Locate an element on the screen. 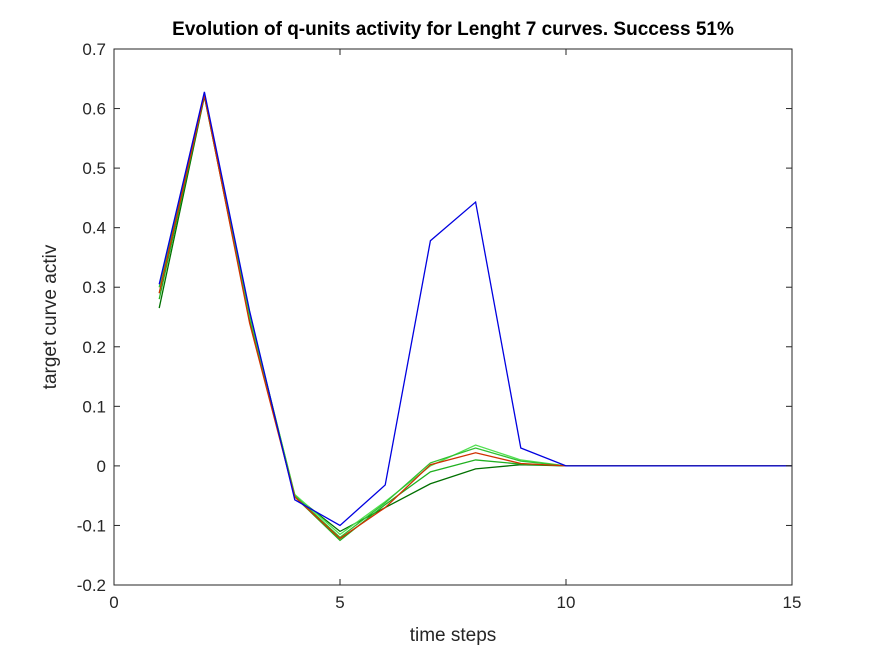 Image resolution: width=875 pixels, height=656 pixels. y-tick-label: 0.5 is located at coordinates (94, 168).